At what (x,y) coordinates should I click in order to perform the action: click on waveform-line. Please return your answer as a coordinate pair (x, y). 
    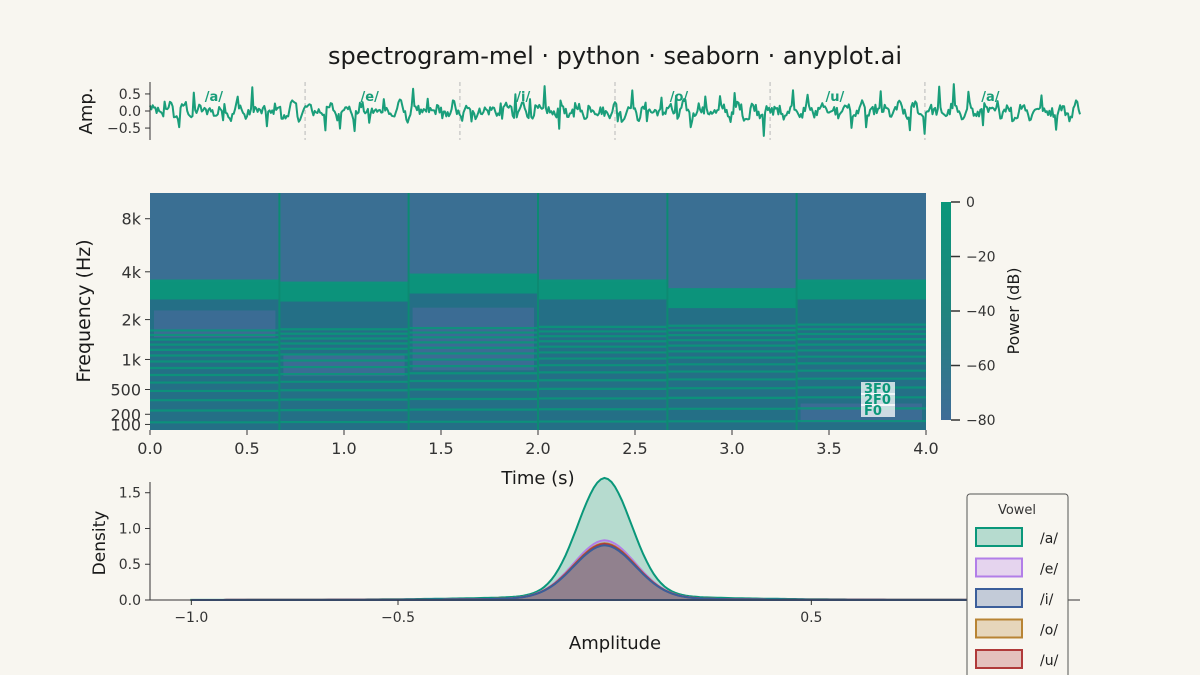
    Looking at the image, I should click on (615, 110).